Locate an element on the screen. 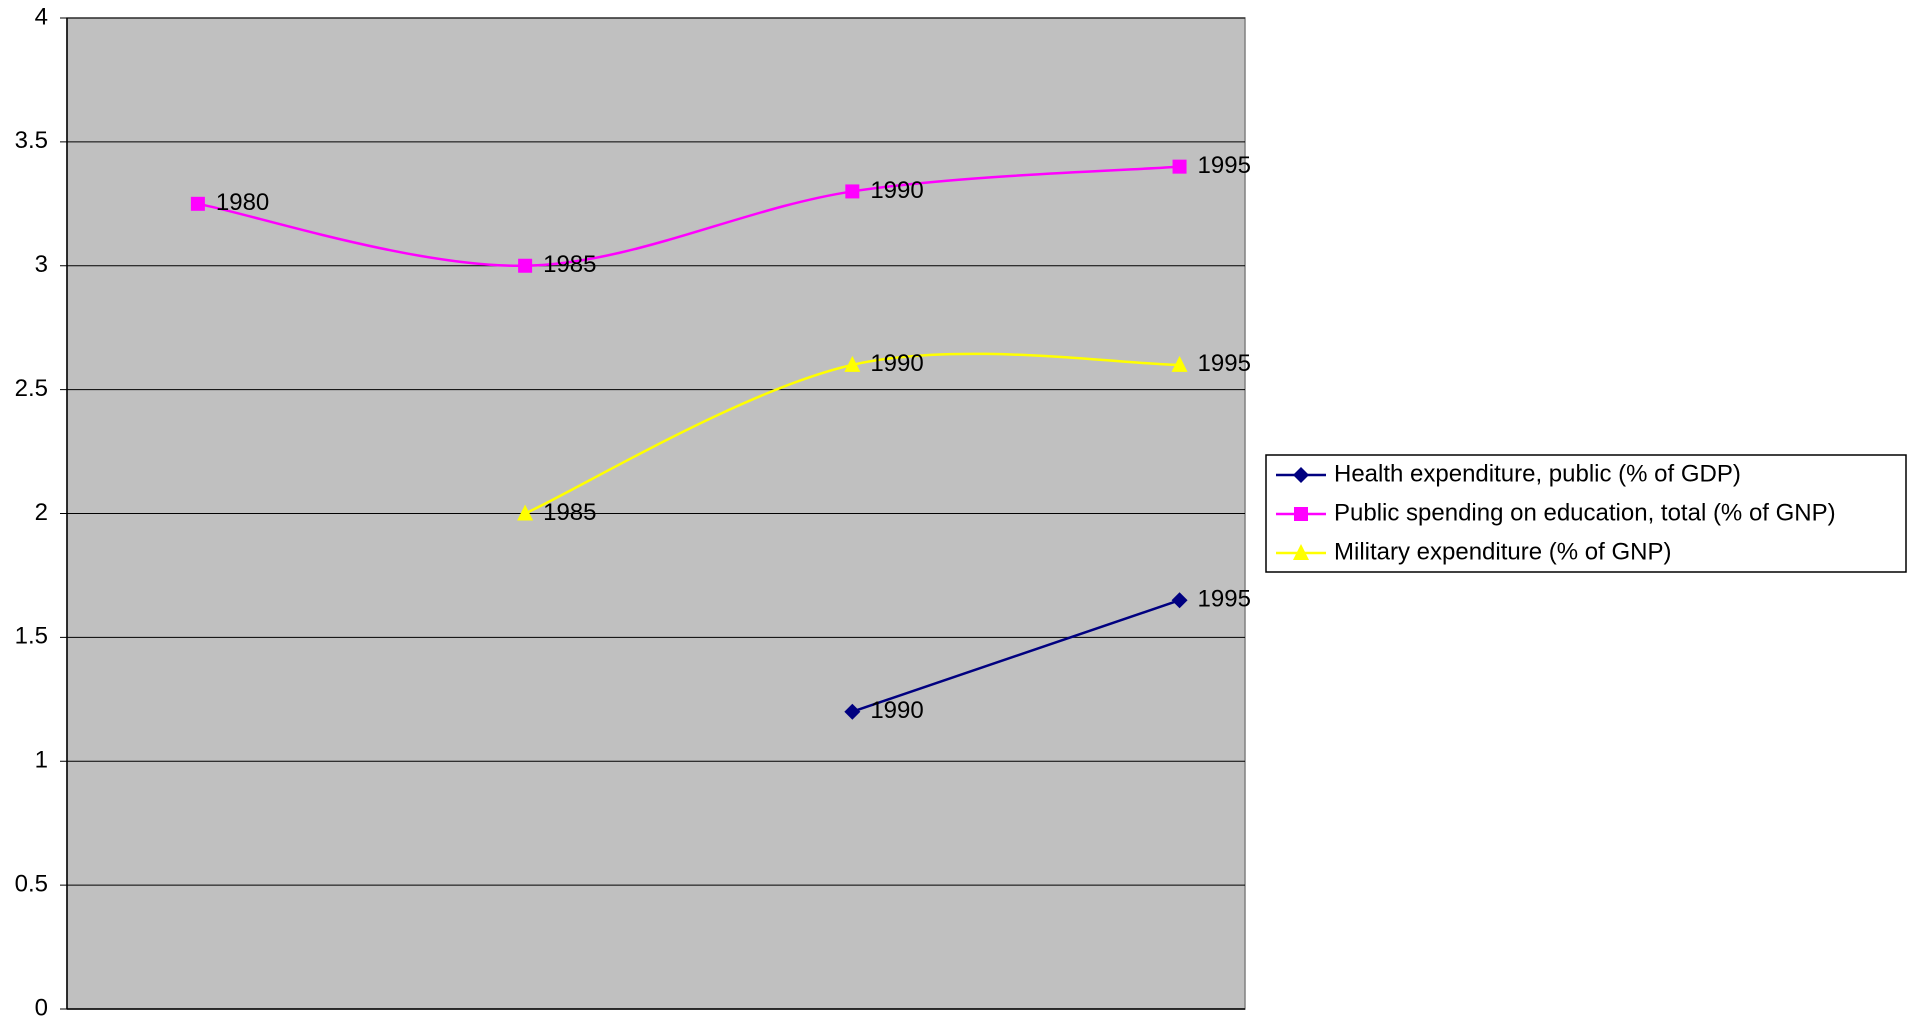  y-tick-label: 1.5 is located at coordinates (31, 636).